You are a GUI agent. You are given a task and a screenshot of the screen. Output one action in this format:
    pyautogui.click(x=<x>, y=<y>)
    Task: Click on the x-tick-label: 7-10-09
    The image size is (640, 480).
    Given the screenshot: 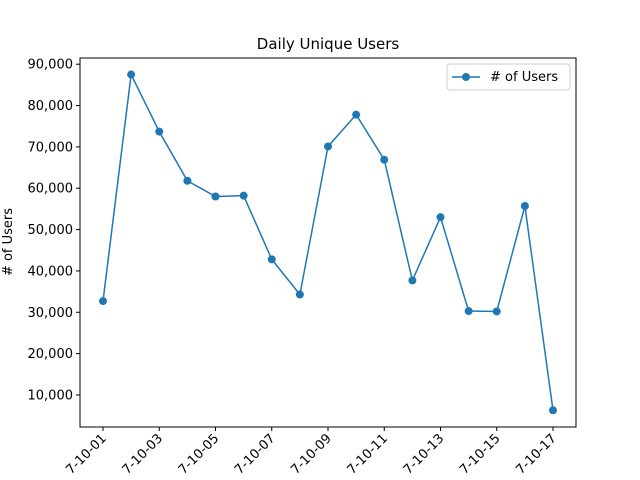 What is the action you would take?
    pyautogui.click(x=311, y=454)
    